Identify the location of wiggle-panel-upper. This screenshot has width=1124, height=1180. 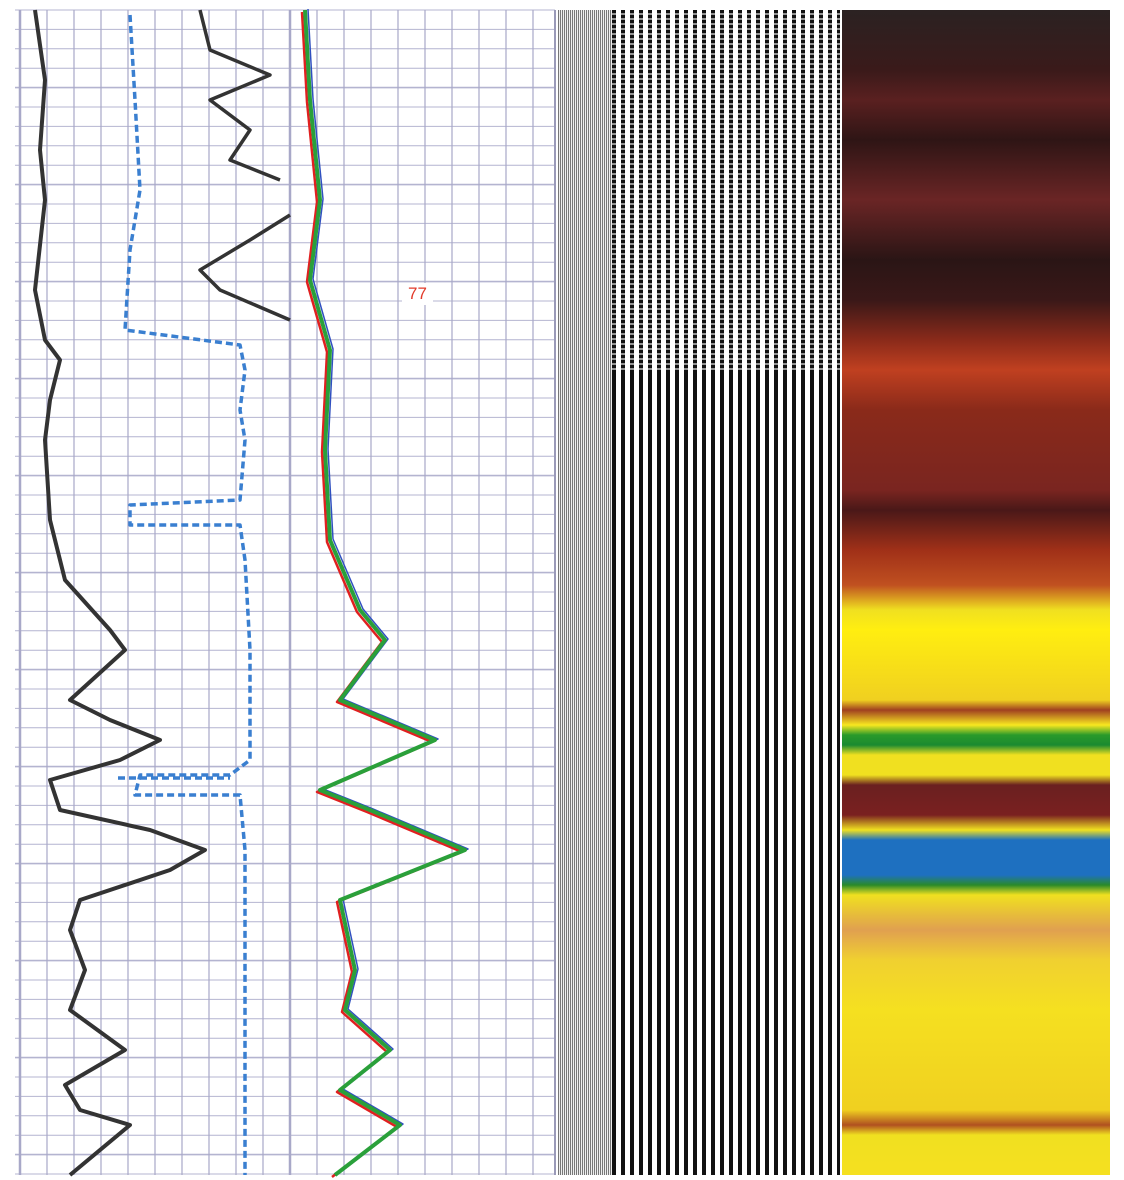
(726, 190).